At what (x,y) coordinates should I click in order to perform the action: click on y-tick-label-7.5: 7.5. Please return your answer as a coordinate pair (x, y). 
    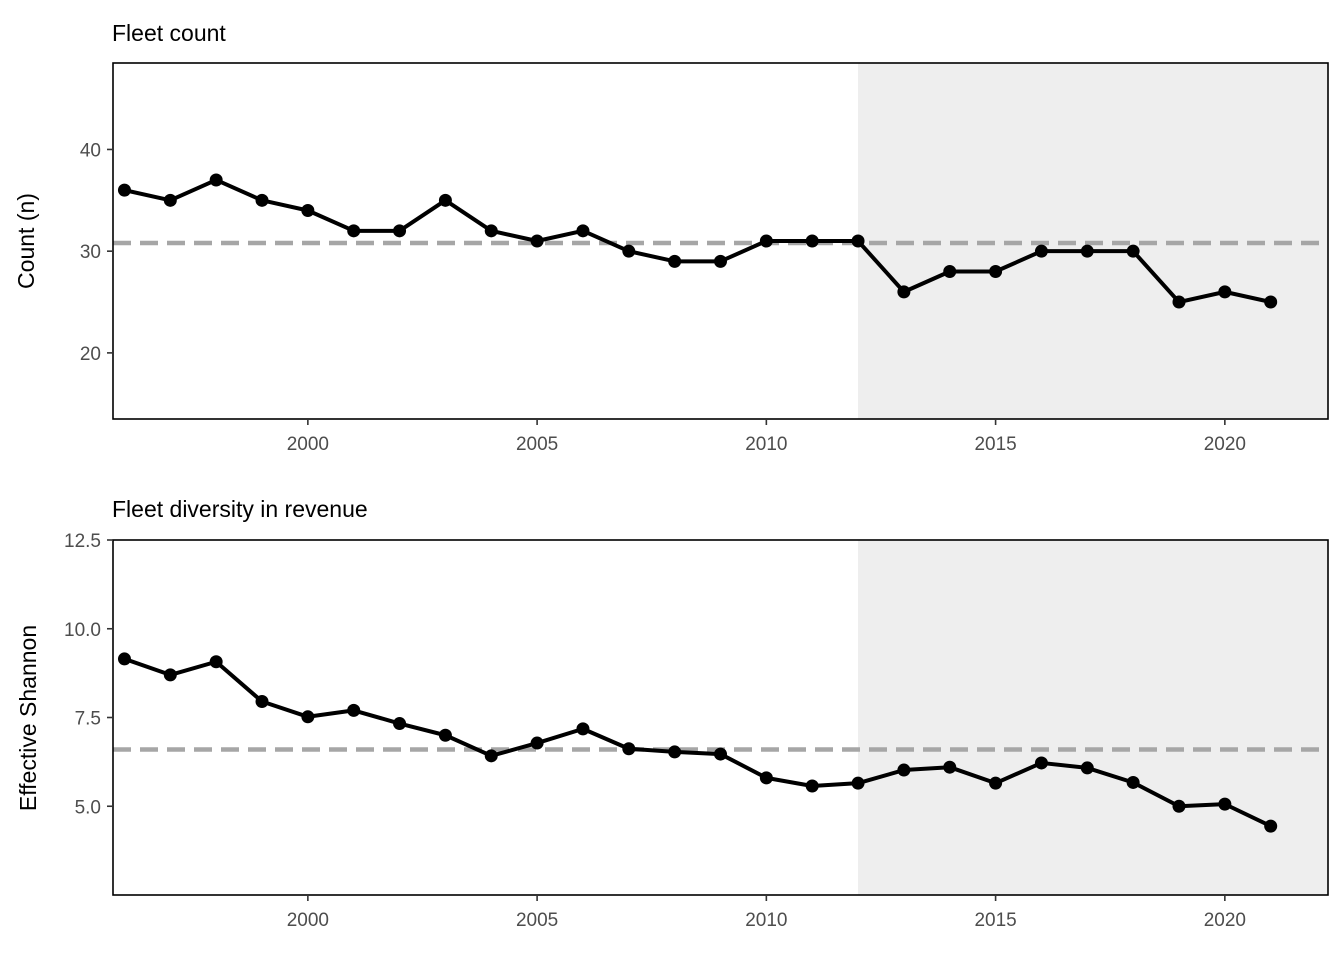
    Looking at the image, I should click on (88, 719).